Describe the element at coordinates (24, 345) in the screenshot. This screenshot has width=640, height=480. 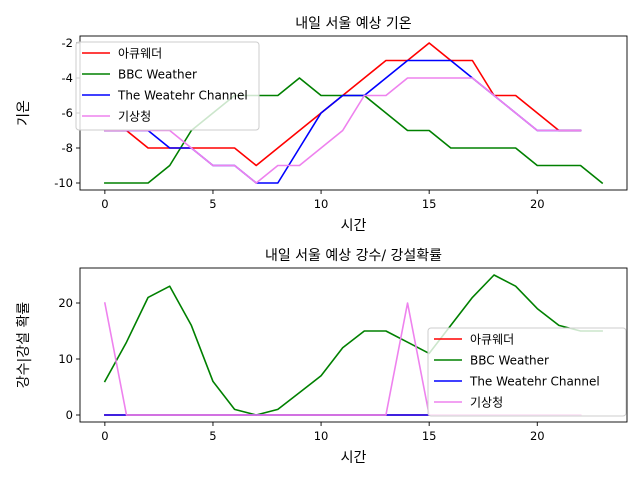
I see `y-axis-label: 강수|강설 확률` at that location.